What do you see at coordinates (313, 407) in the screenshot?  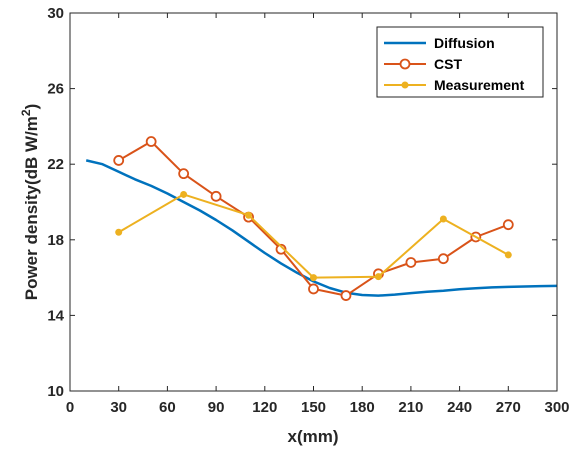 I see `x-tick-label: 150` at bounding box center [313, 407].